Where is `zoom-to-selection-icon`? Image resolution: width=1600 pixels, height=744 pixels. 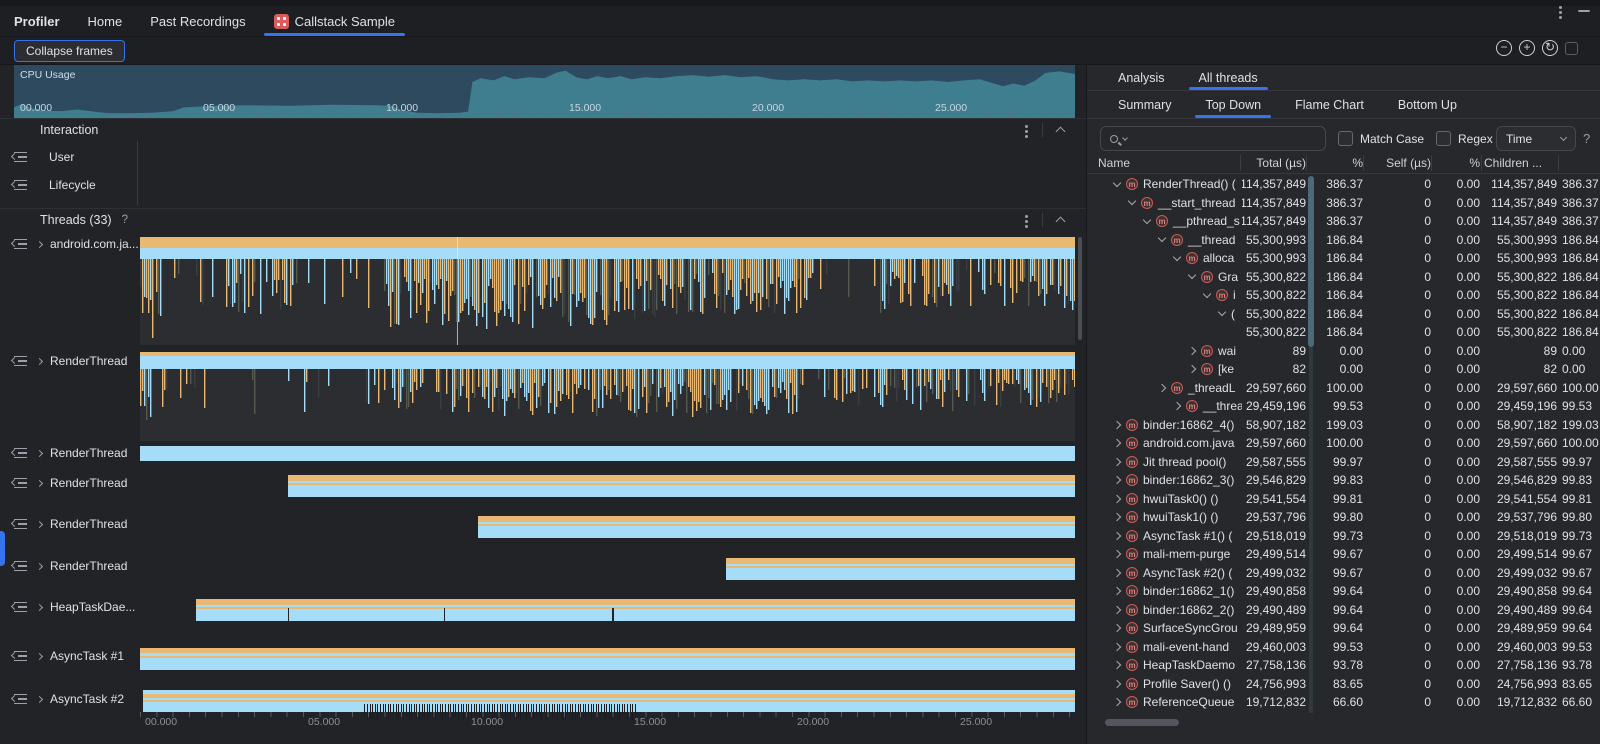 zoom-to-selection-icon is located at coordinates (1571, 48).